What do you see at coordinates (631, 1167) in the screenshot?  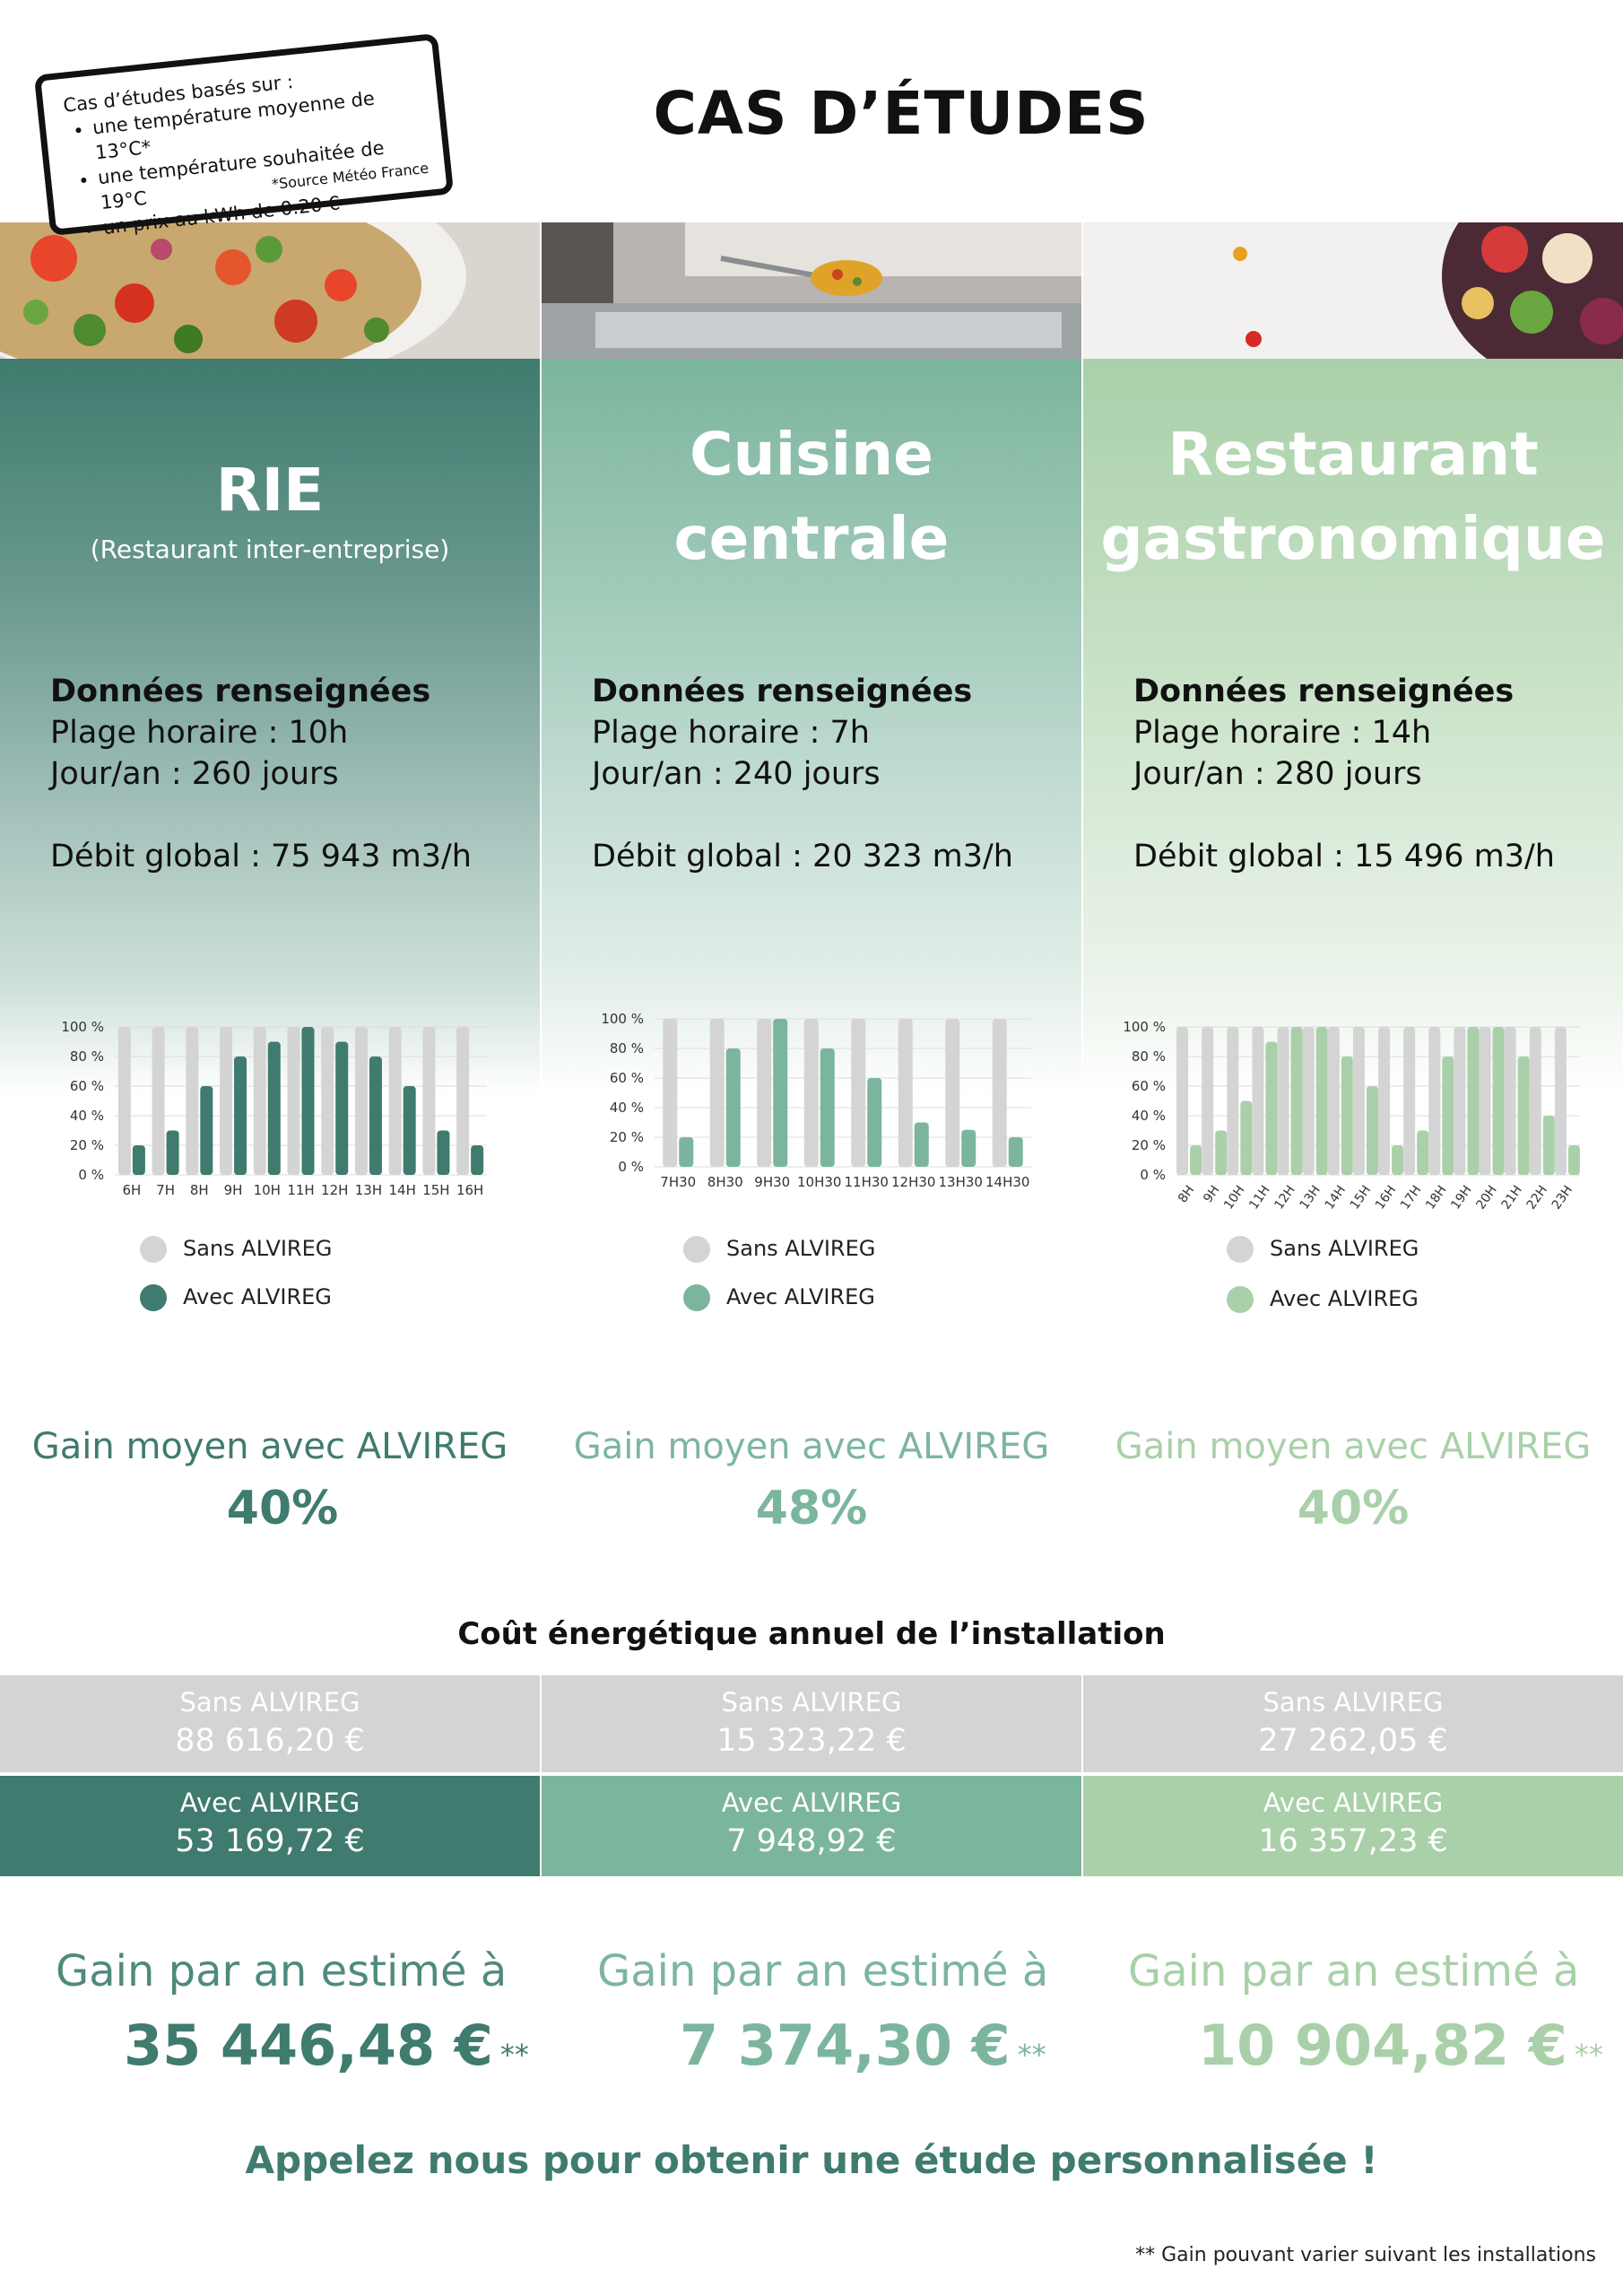 I see `y-tick-label: 0 %` at bounding box center [631, 1167].